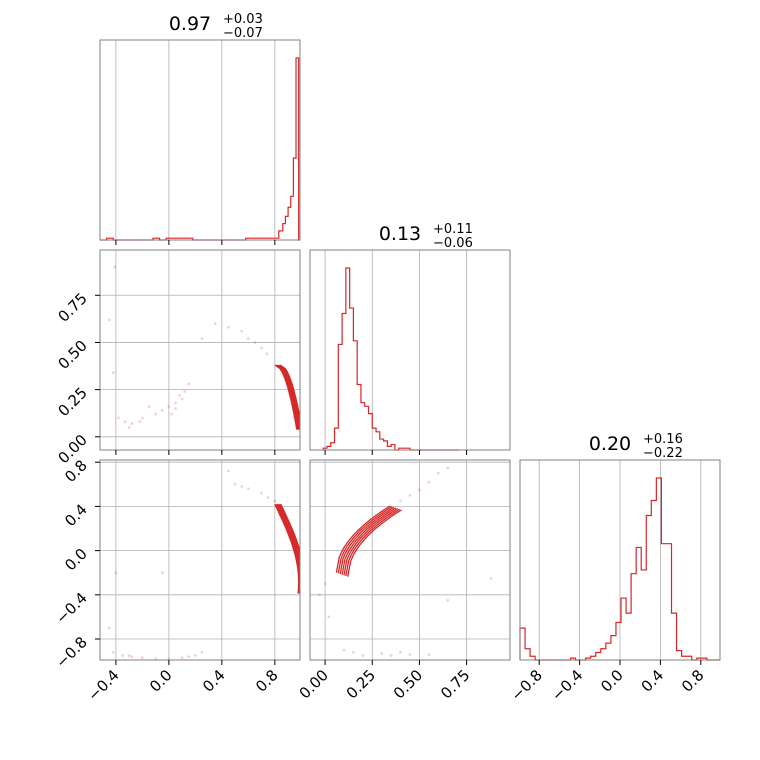 The width and height of the screenshot is (760, 760). Describe the element at coordinates (72, 307) in the screenshot. I see `y-tick-label: 0.75` at that location.